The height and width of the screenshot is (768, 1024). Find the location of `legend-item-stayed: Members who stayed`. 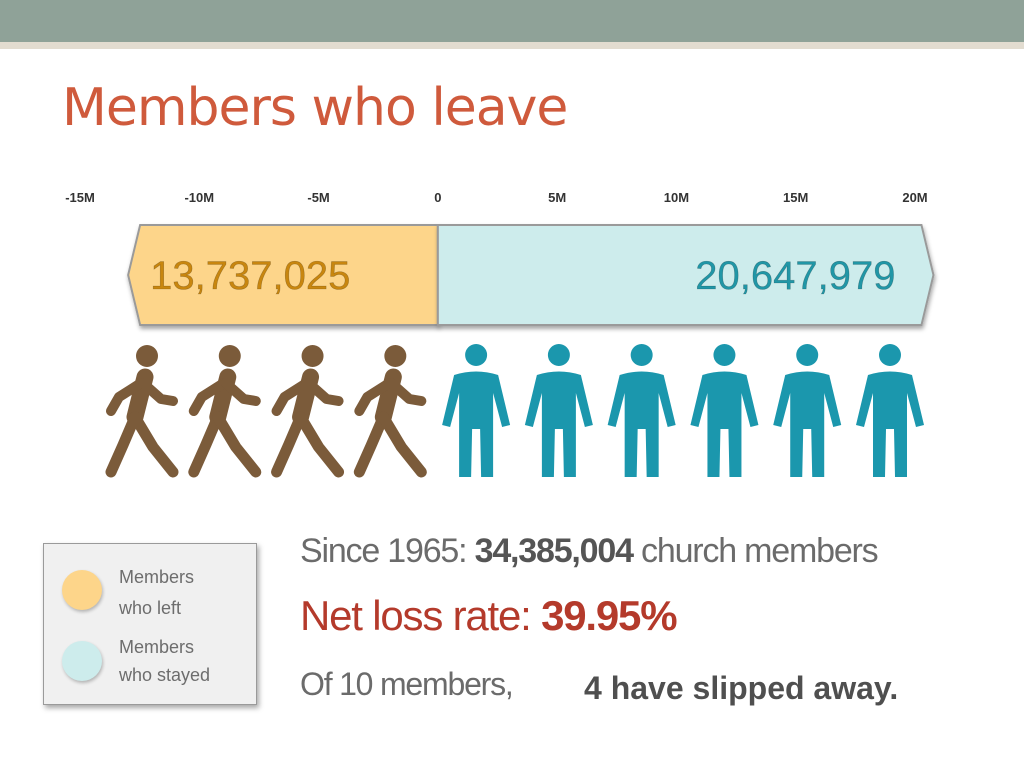

legend-item-stayed: Members who stayed is located at coordinates (157, 663).